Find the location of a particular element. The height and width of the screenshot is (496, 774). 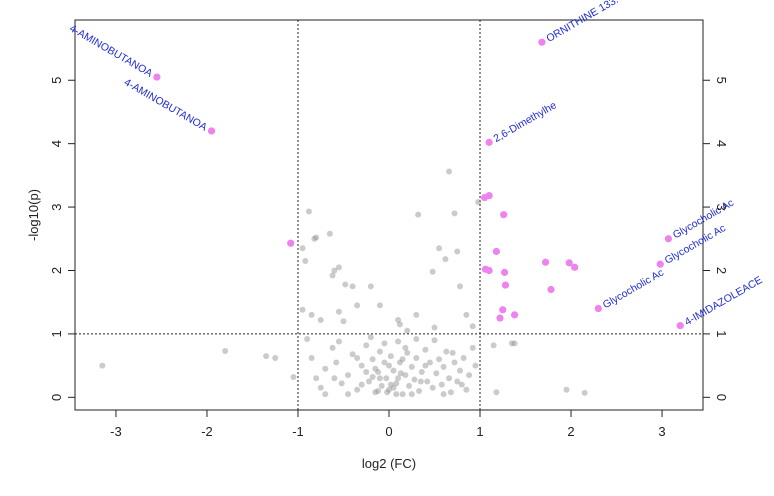

point-label: Glycocholic Ac is located at coordinates (633, 289).